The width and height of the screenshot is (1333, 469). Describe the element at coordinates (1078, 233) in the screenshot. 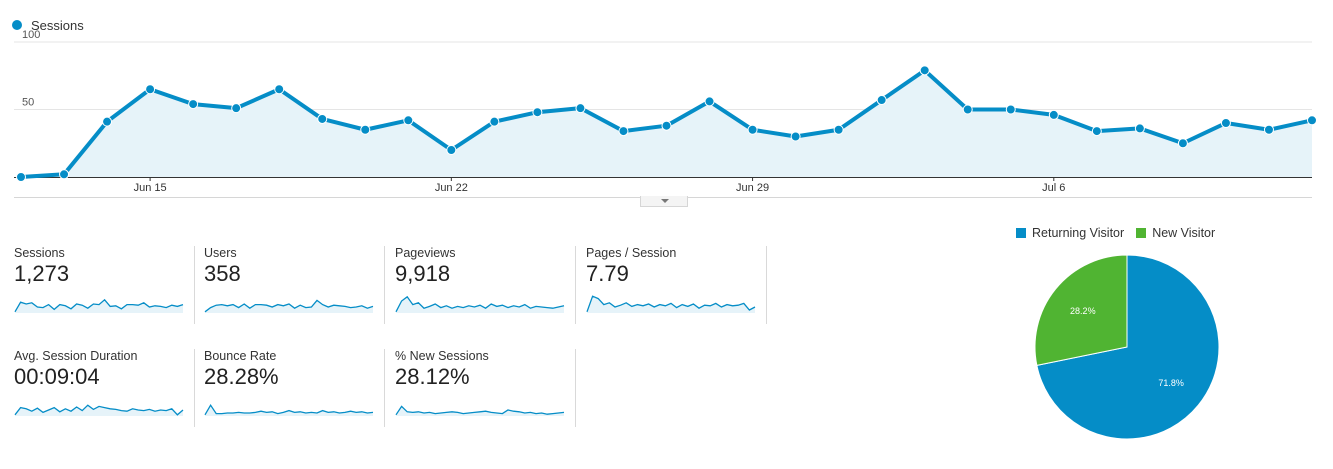

I see `returning-visitor-label: Returning Visitor` at that location.